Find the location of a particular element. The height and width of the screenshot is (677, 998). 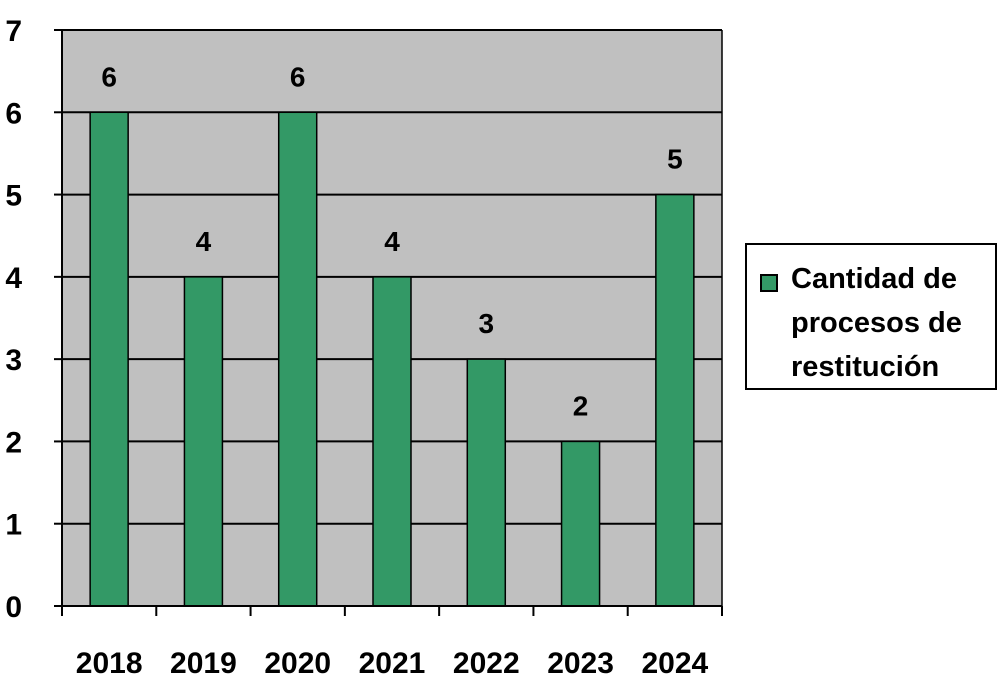

data-label: 3 is located at coordinates (486, 323).